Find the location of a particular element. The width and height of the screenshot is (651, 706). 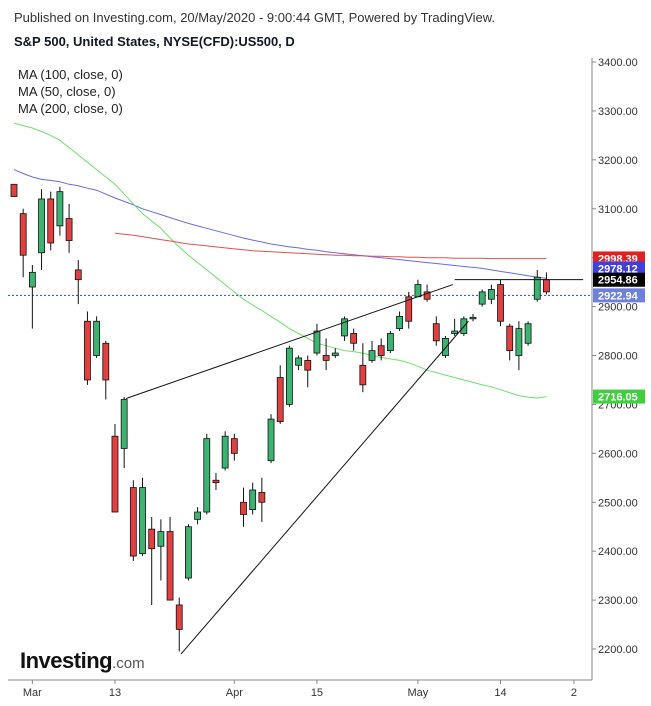

ma-line-ma100 is located at coordinates (280, 224).